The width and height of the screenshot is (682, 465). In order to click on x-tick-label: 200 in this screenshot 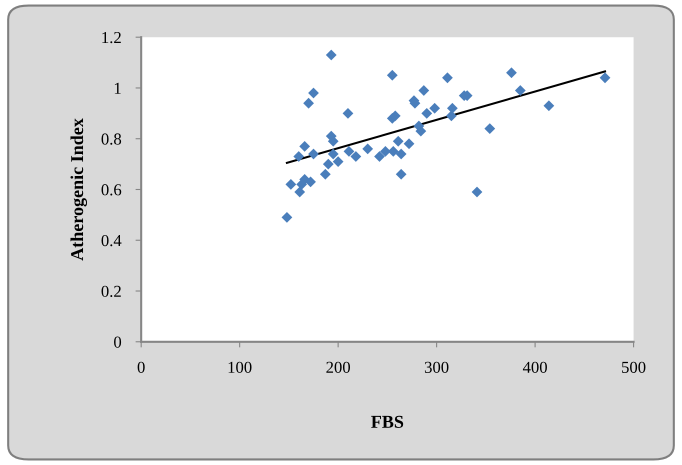, I will do `click(338, 367)`.